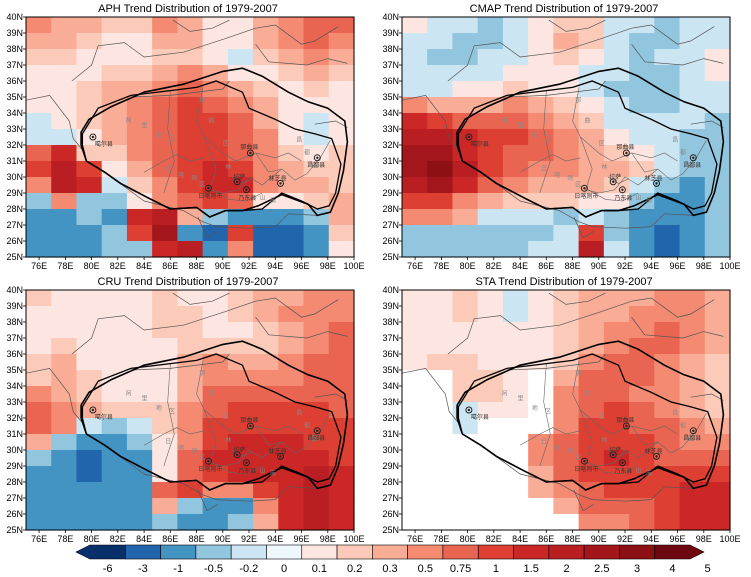  What do you see at coordinates (92, 266) in the screenshot?
I see `lon-tick-label: 80E` at bounding box center [92, 266].